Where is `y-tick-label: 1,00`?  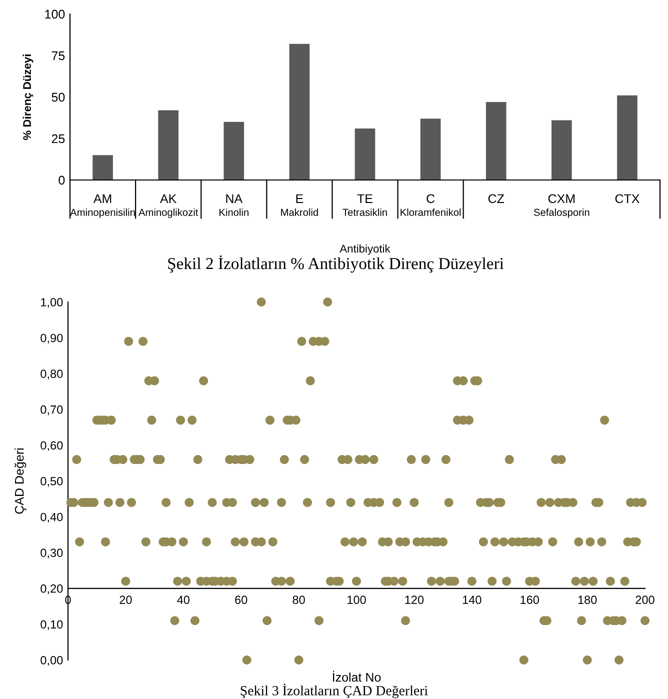
y-tick-label: 1,00 is located at coordinates (52, 303).